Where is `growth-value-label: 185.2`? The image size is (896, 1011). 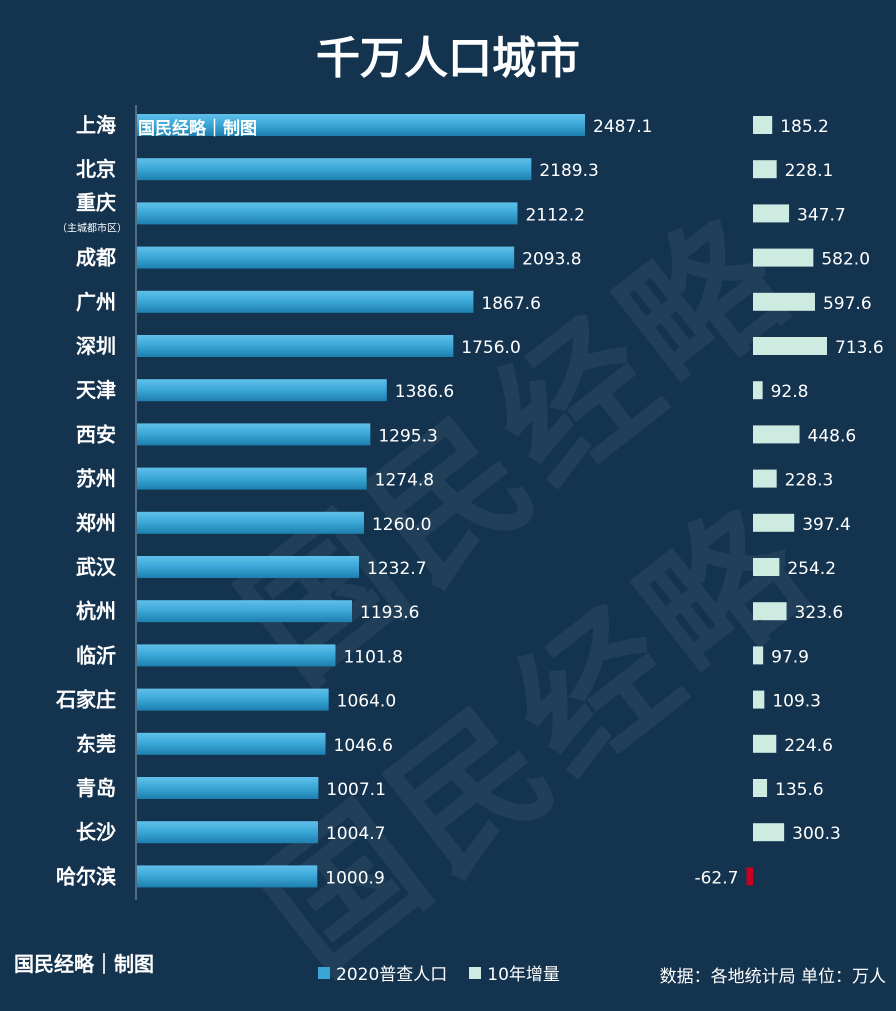 growth-value-label: 185.2 is located at coordinates (804, 127).